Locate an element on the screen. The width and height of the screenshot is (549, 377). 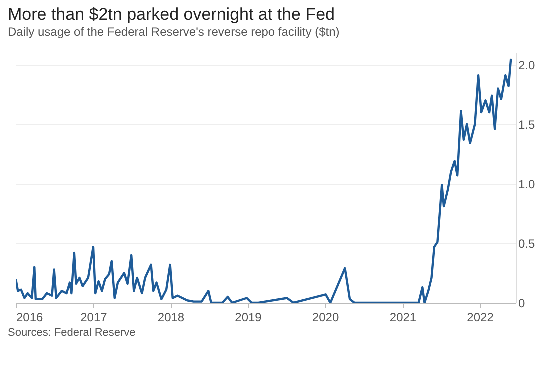
x-tick-label: 2020 is located at coordinates (326, 317).